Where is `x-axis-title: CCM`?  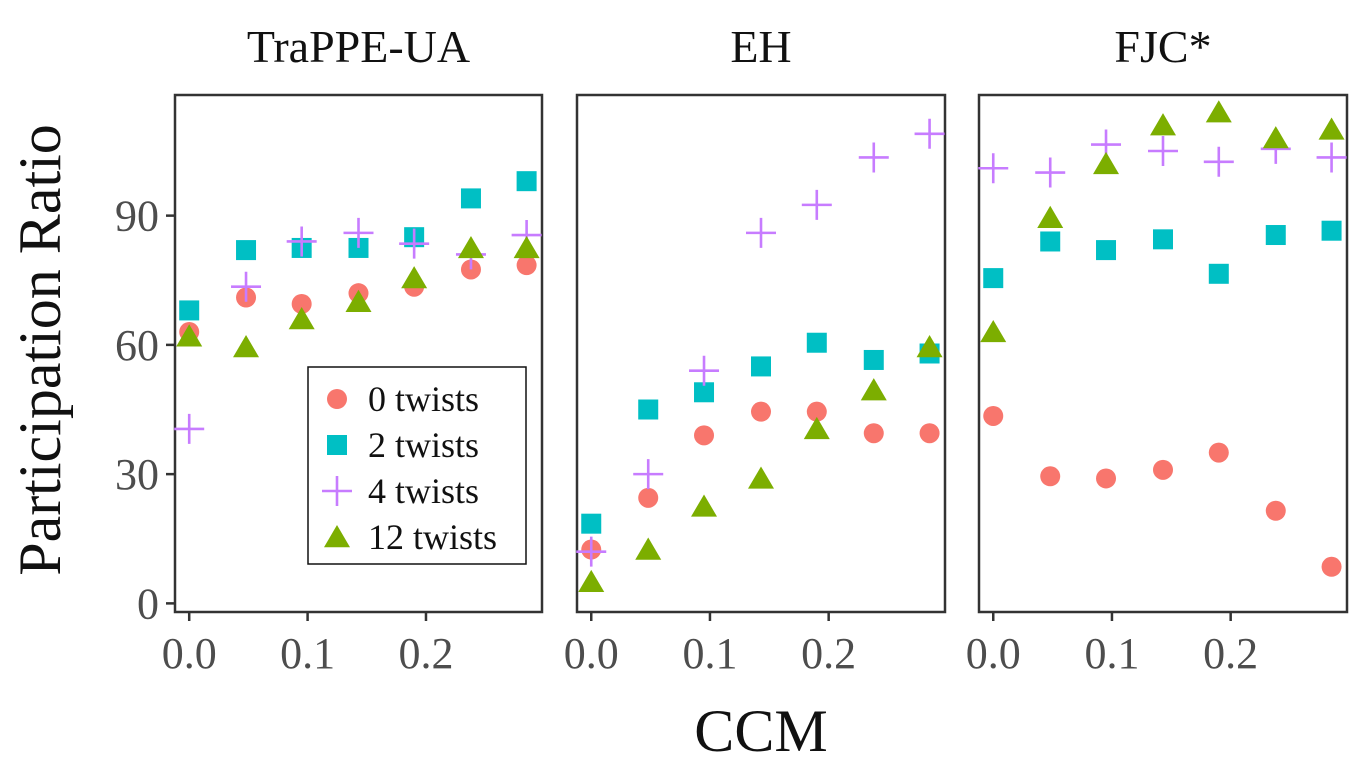 x-axis-title: CCM is located at coordinates (760, 731).